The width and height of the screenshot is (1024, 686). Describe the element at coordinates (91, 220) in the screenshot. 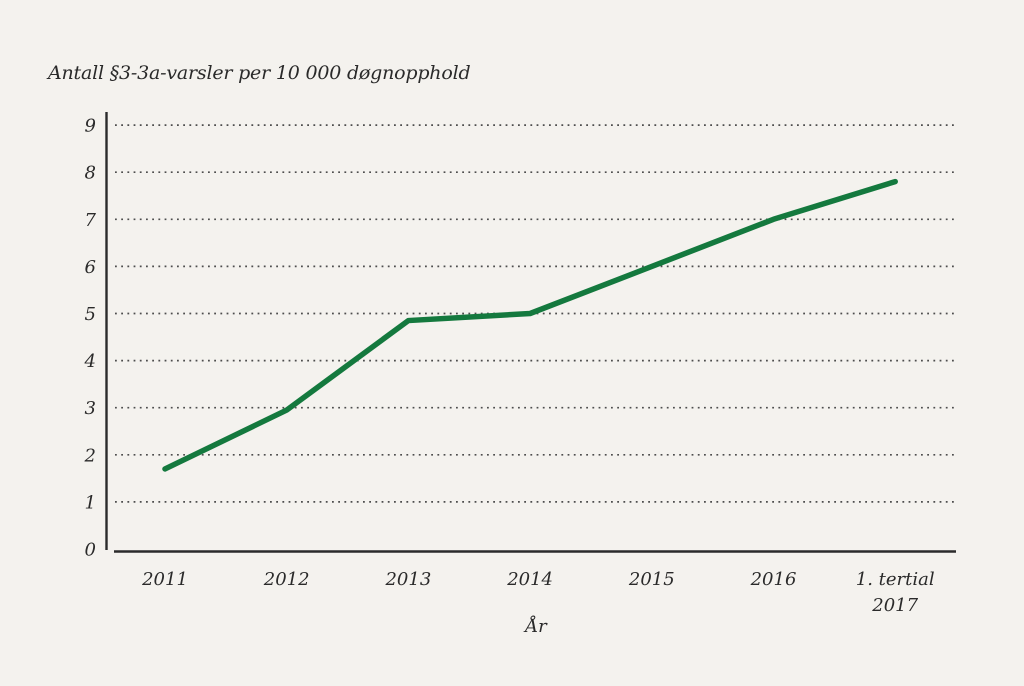

I see `y-tick-label: 7` at that location.